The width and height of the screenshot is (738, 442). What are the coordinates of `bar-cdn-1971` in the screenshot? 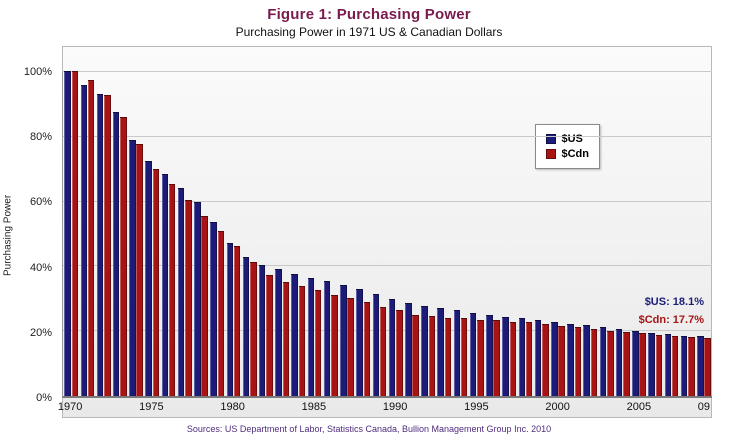 It's located at (91, 238).